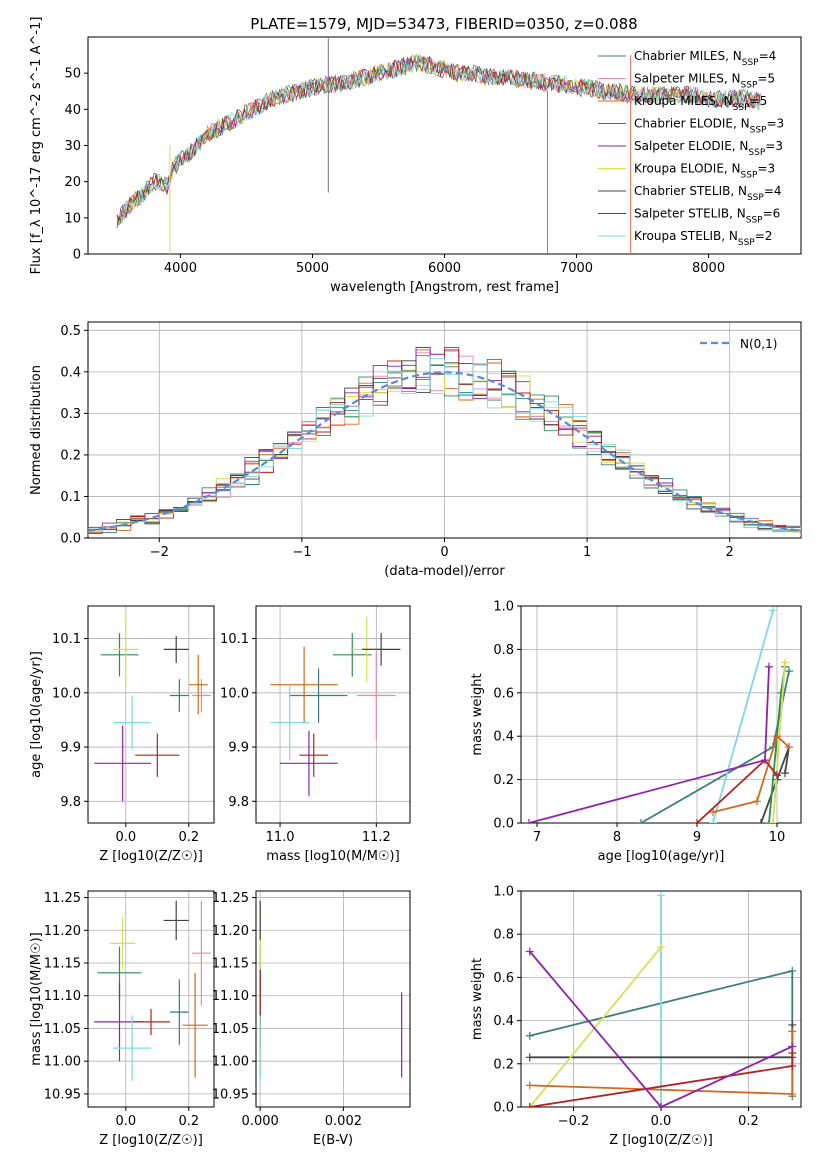 The height and width of the screenshot is (1170, 819). Describe the element at coordinates (759, 101) in the screenshot. I see `legend-count: =5` at that location.